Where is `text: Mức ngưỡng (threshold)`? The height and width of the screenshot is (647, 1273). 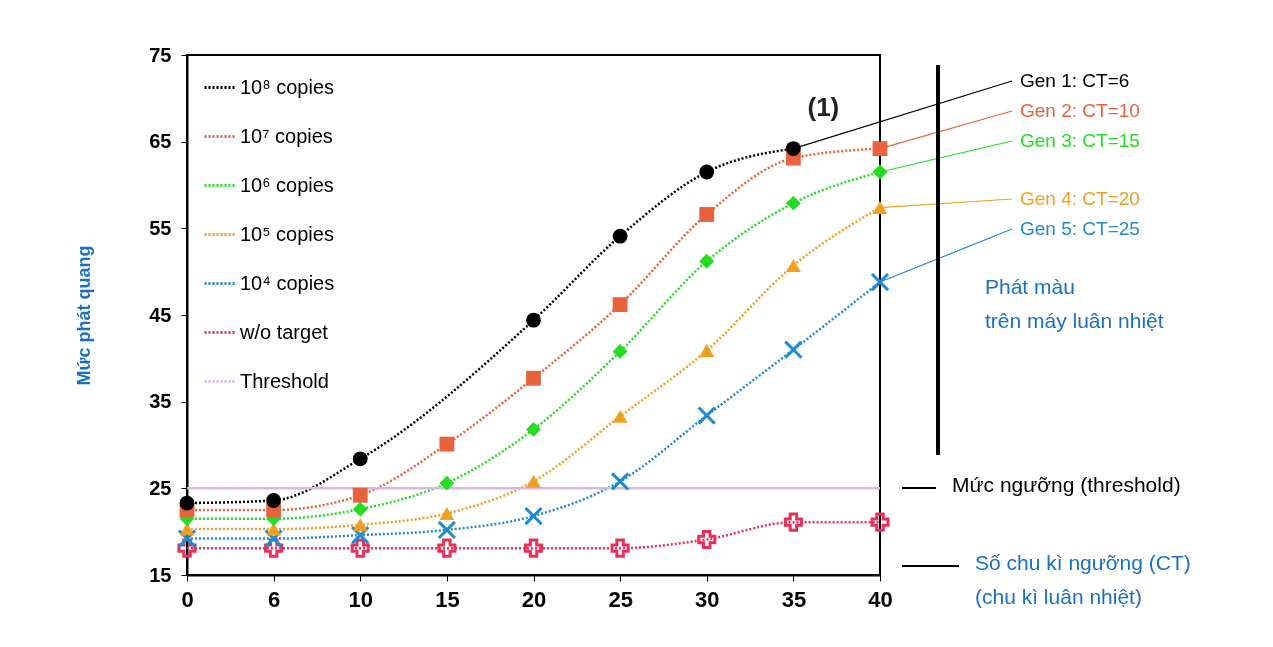 text: Mức ngưỡng (threshold) is located at coordinates (1066, 484).